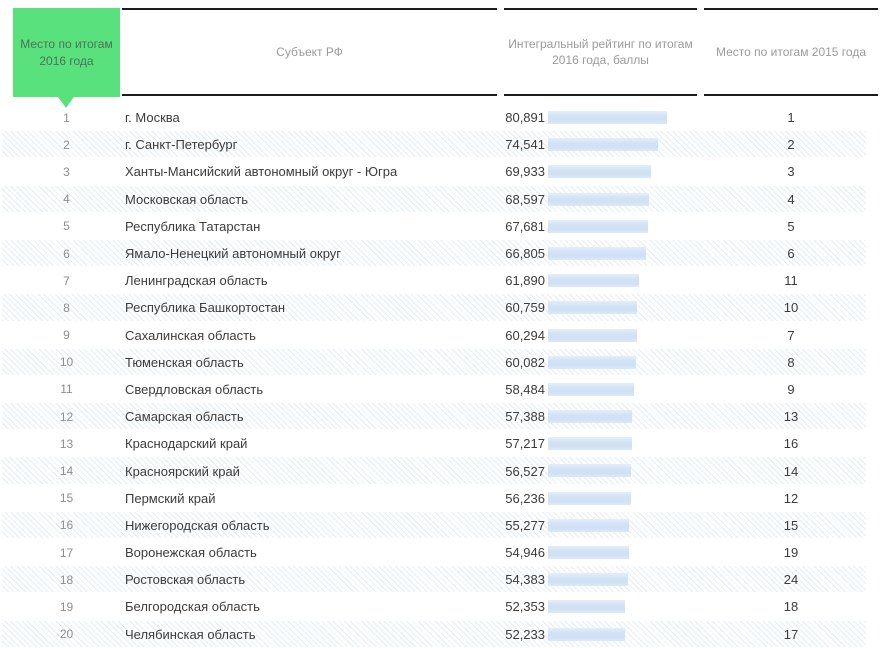 The height and width of the screenshot is (648, 889). I want to click on rating-value: 60,082, so click(525, 362).